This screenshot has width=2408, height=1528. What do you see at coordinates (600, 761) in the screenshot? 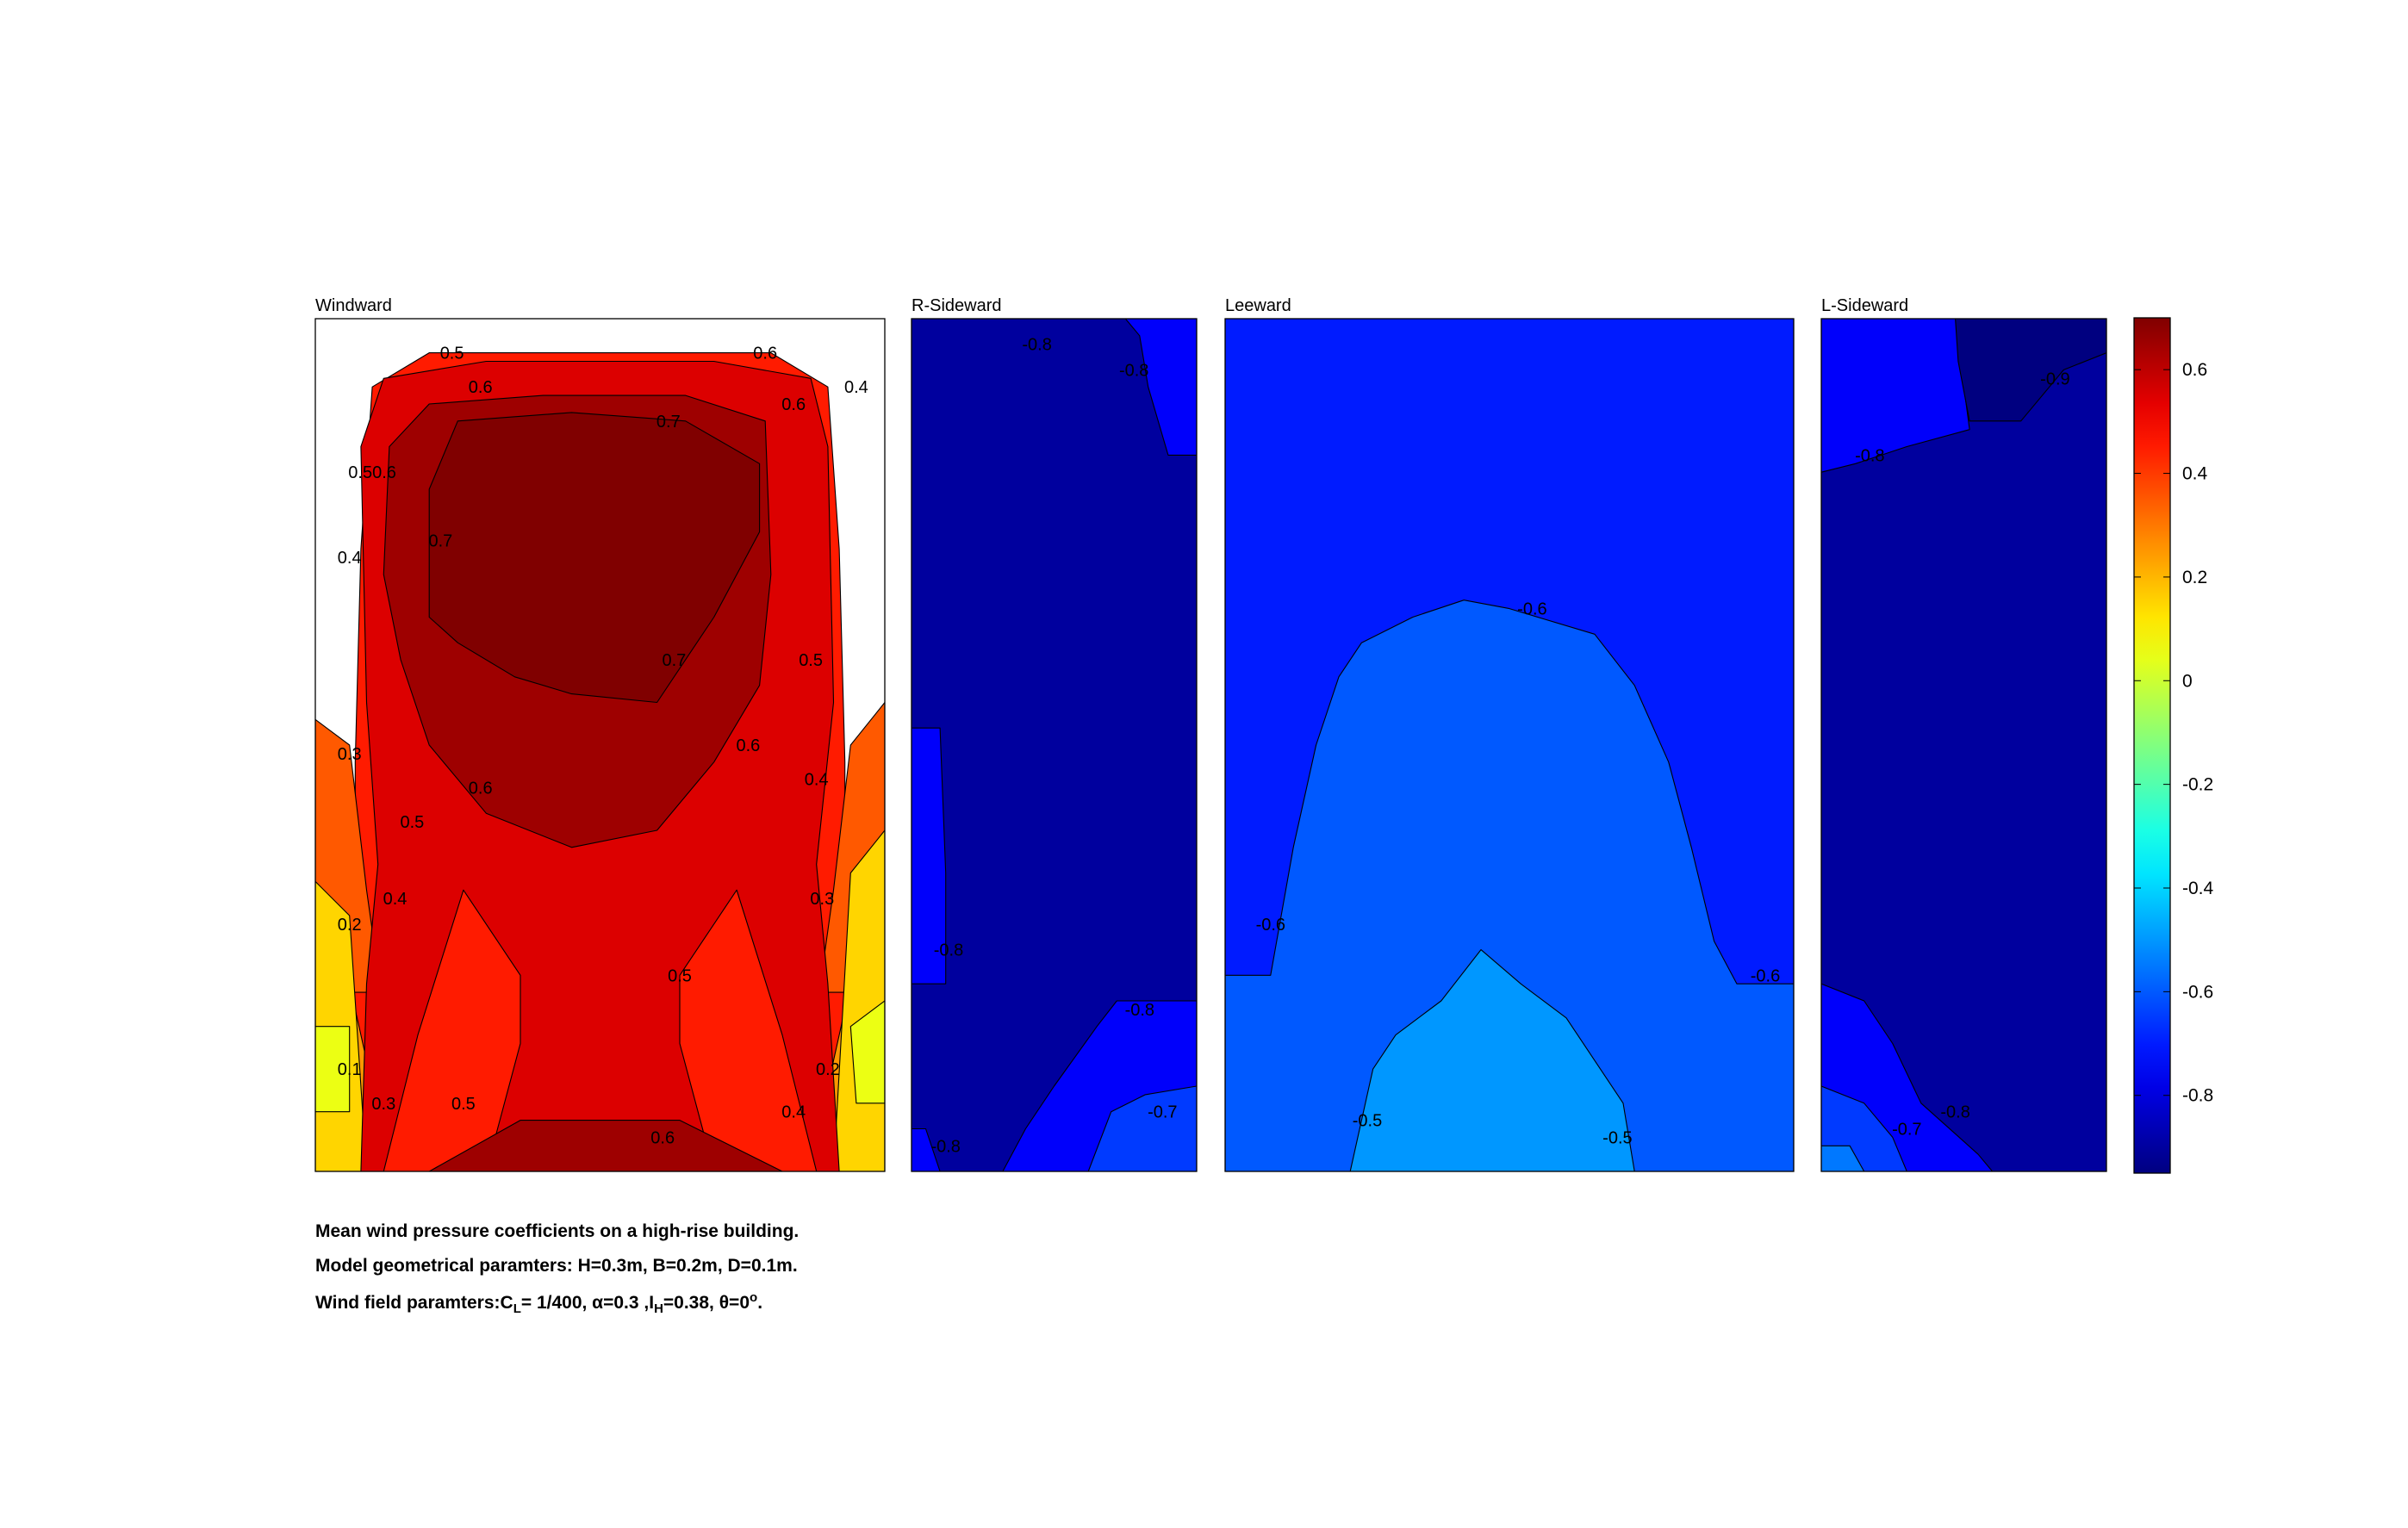
I see `panel-windward-contours` at bounding box center [600, 761].